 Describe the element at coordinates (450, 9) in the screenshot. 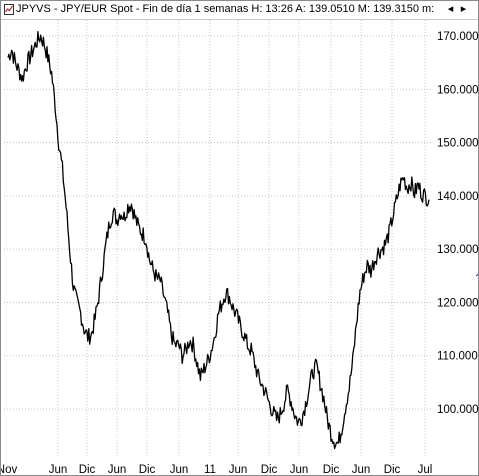

I see `scroll-left-button: ◂` at that location.